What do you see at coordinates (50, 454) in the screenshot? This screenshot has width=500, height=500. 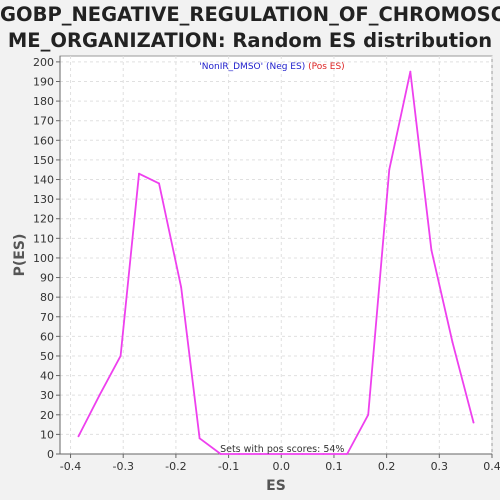 I see `y-tick-label: 0` at bounding box center [50, 454].